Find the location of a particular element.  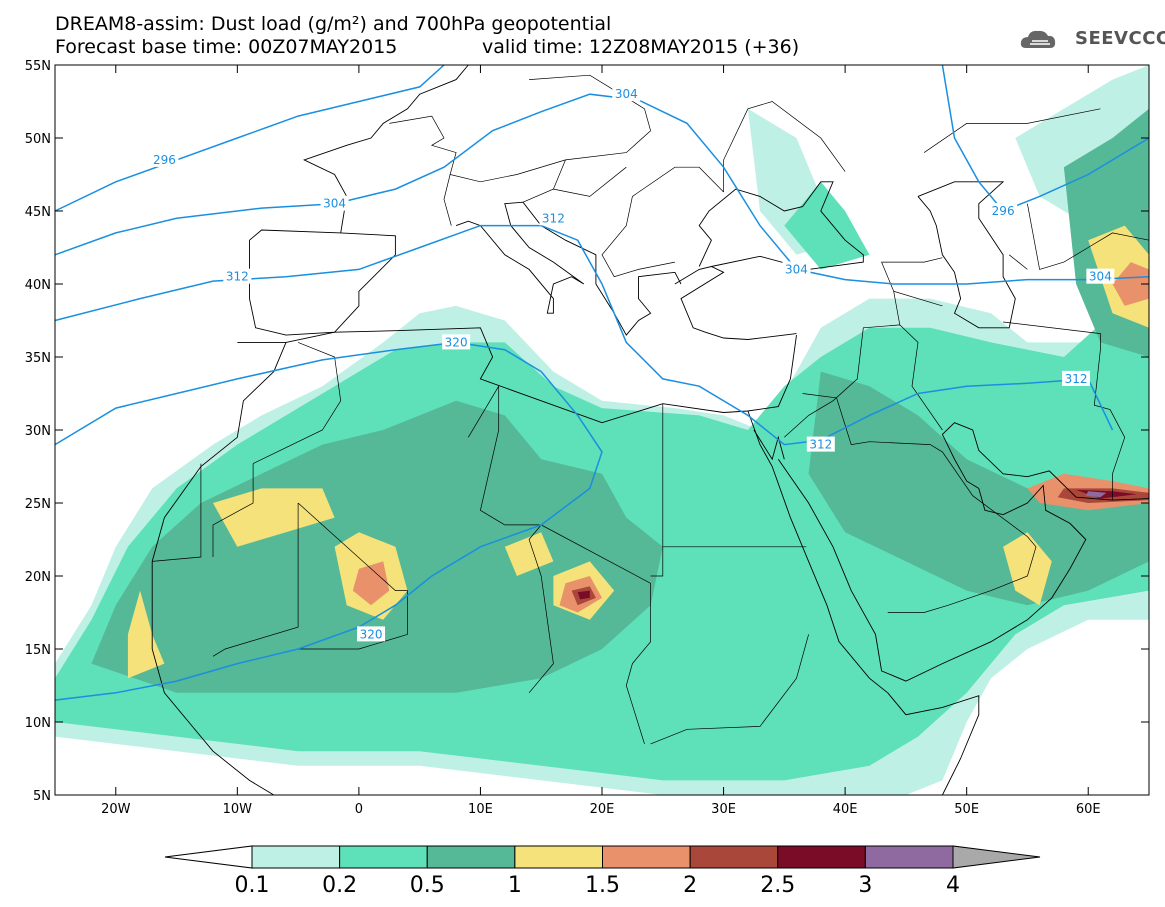

lat-tick-label: 50N is located at coordinates (38, 139).